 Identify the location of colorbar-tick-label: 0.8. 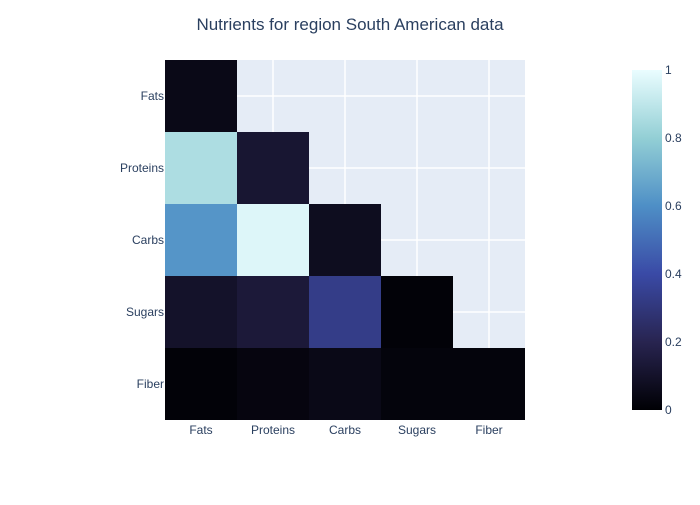
(673, 138).